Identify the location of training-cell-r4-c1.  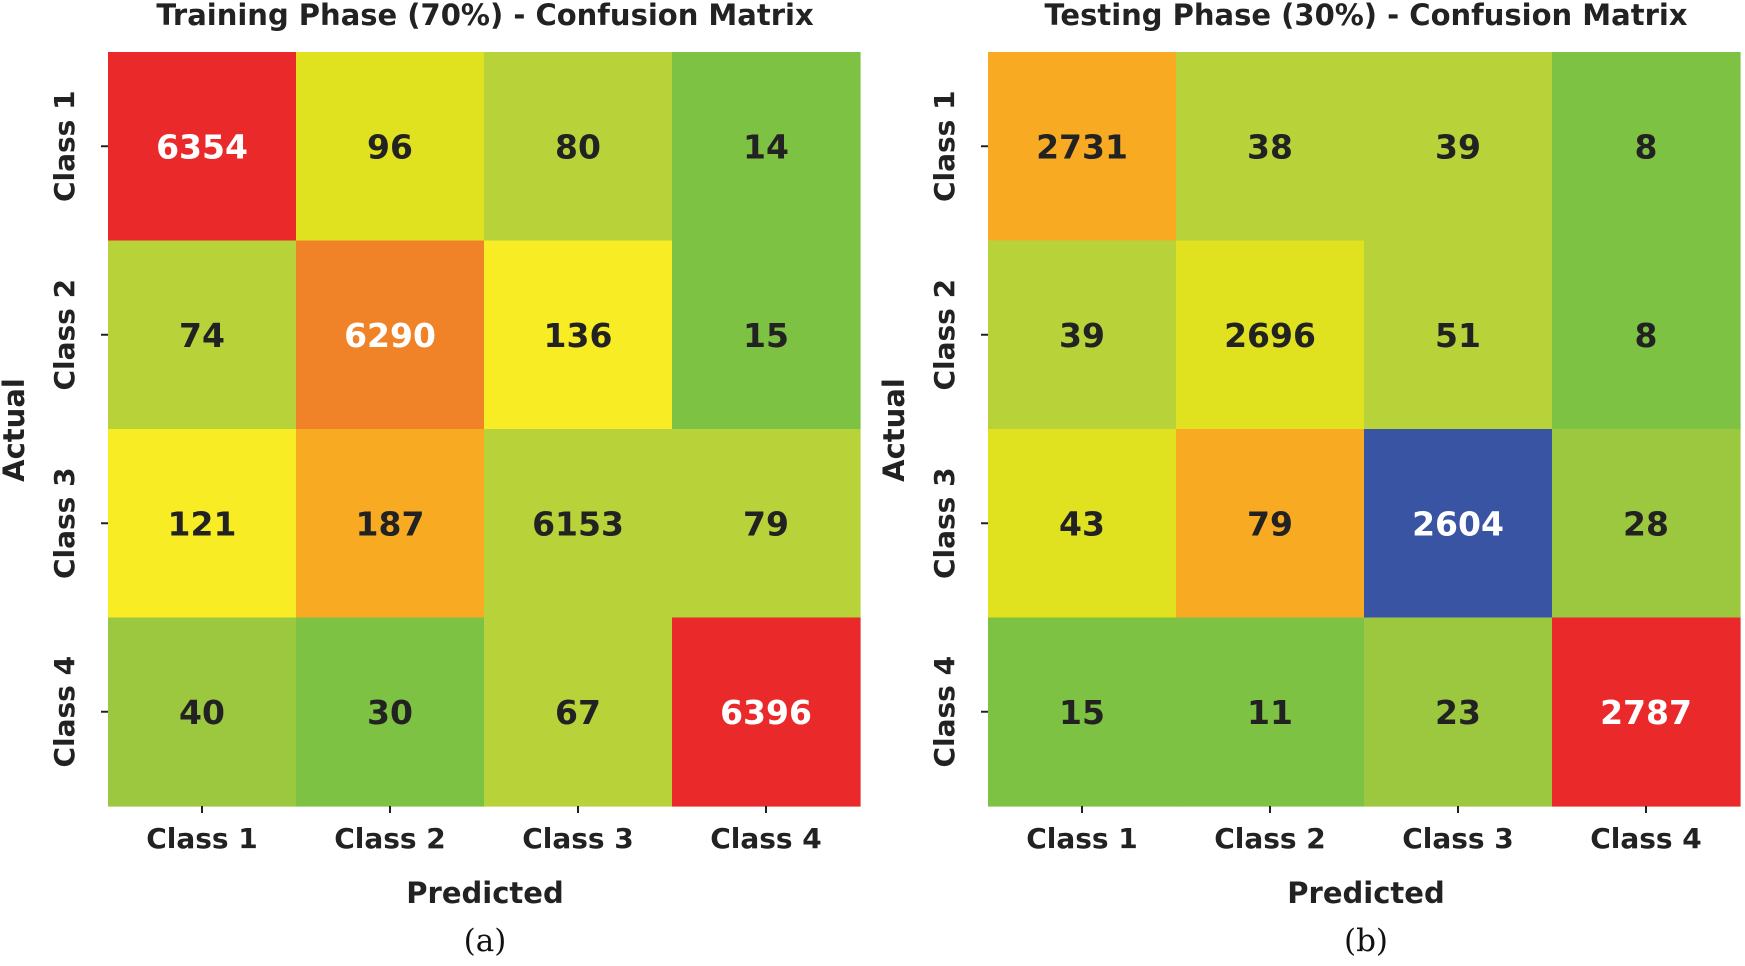
(202, 712).